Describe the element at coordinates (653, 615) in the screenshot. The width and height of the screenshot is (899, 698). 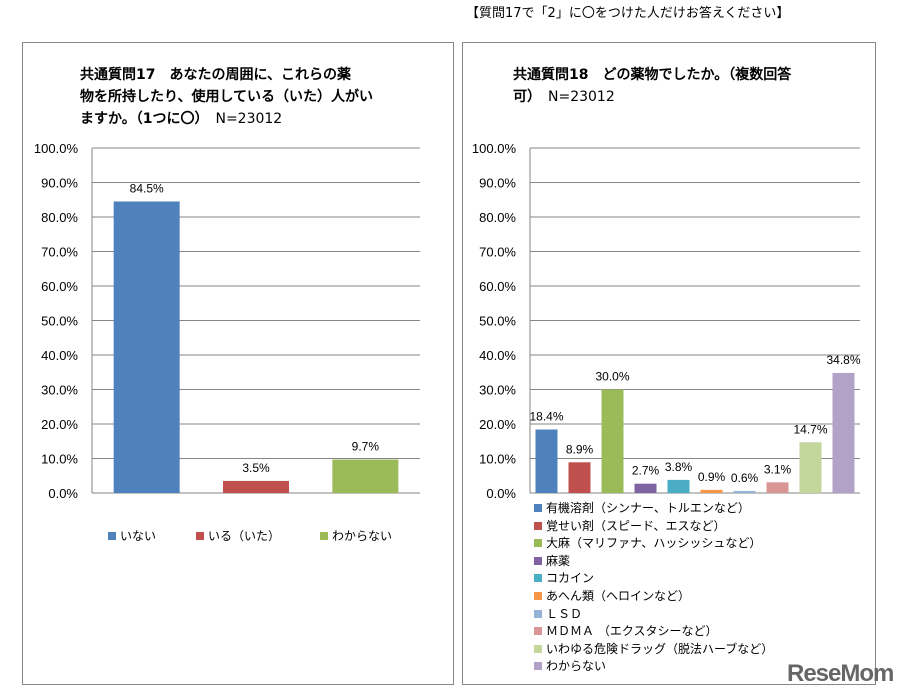
I see `legend-item: ＬＳＤ` at that location.